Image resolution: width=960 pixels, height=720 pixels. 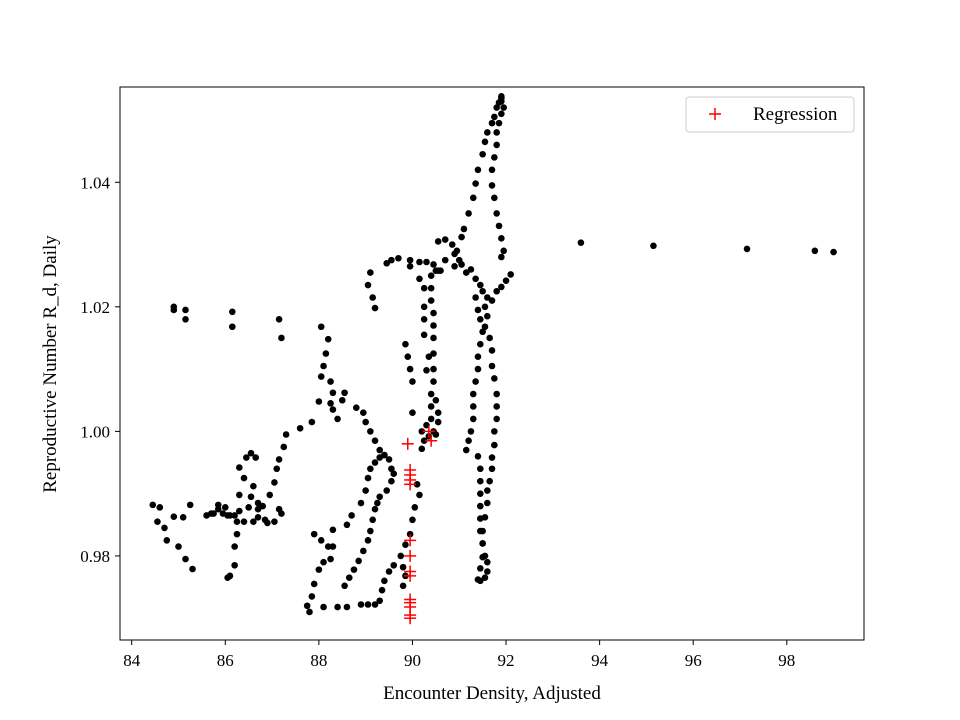 What do you see at coordinates (225, 660) in the screenshot?
I see `x-tick-label: 86` at bounding box center [225, 660].